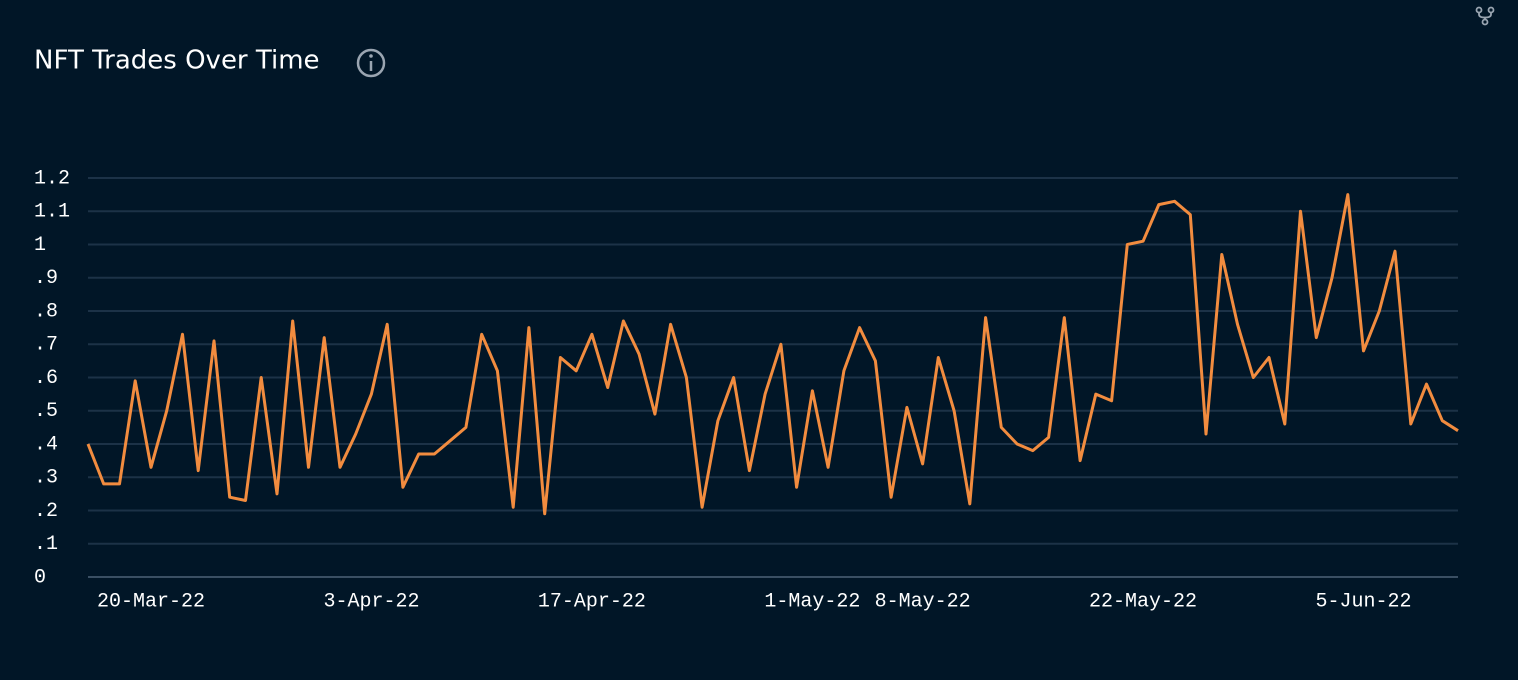 The width and height of the screenshot is (1518, 680). What do you see at coordinates (177, 61) in the screenshot?
I see `chart-title: NFT Trades Over Time` at bounding box center [177, 61].